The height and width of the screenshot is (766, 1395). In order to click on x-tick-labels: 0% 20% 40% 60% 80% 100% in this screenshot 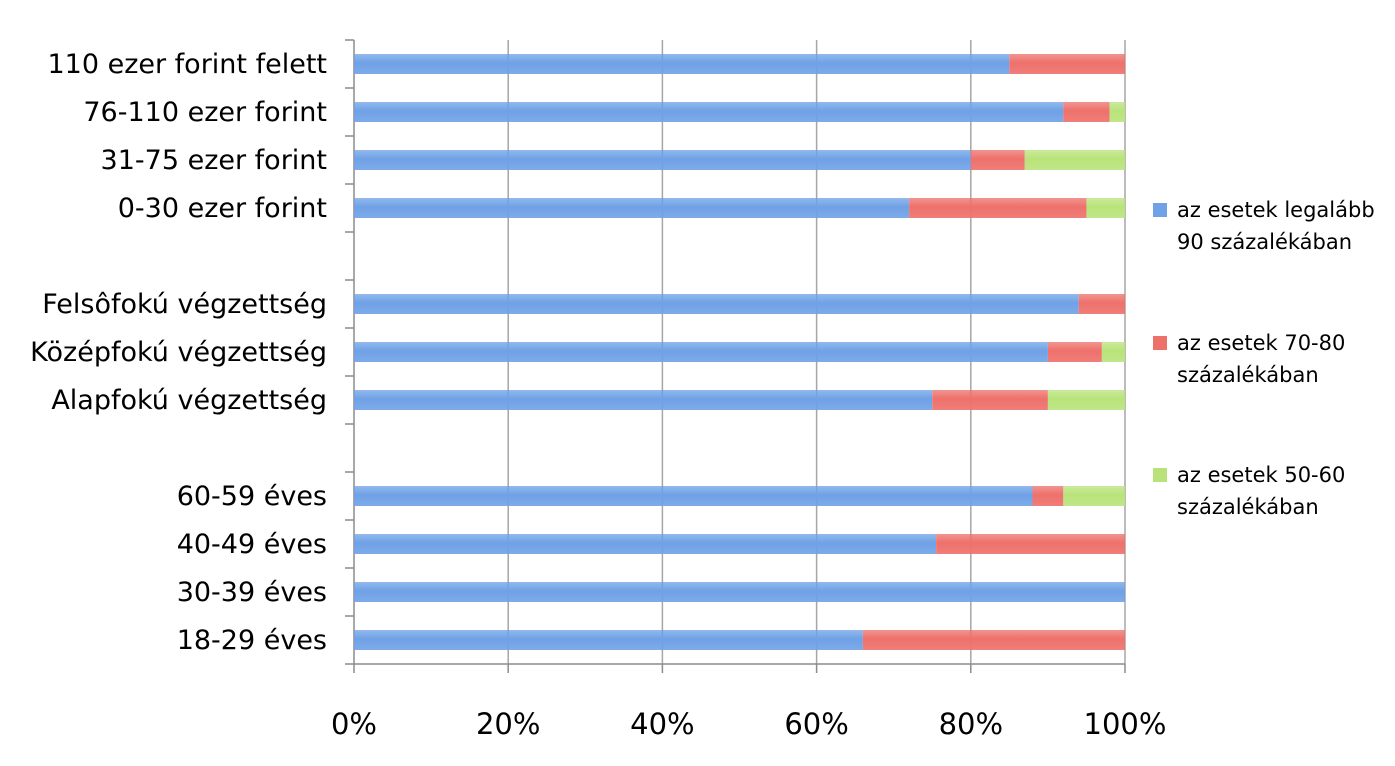, I will do `click(748, 724)`.